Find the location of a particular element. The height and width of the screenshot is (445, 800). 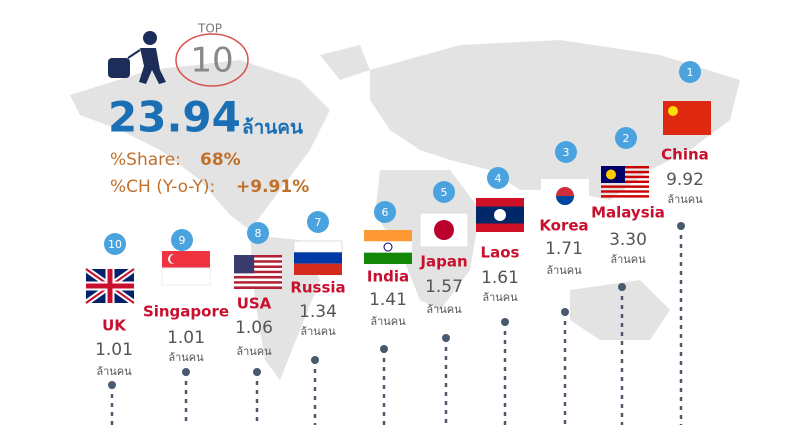

country-value: 1.06 is located at coordinates (254, 328).